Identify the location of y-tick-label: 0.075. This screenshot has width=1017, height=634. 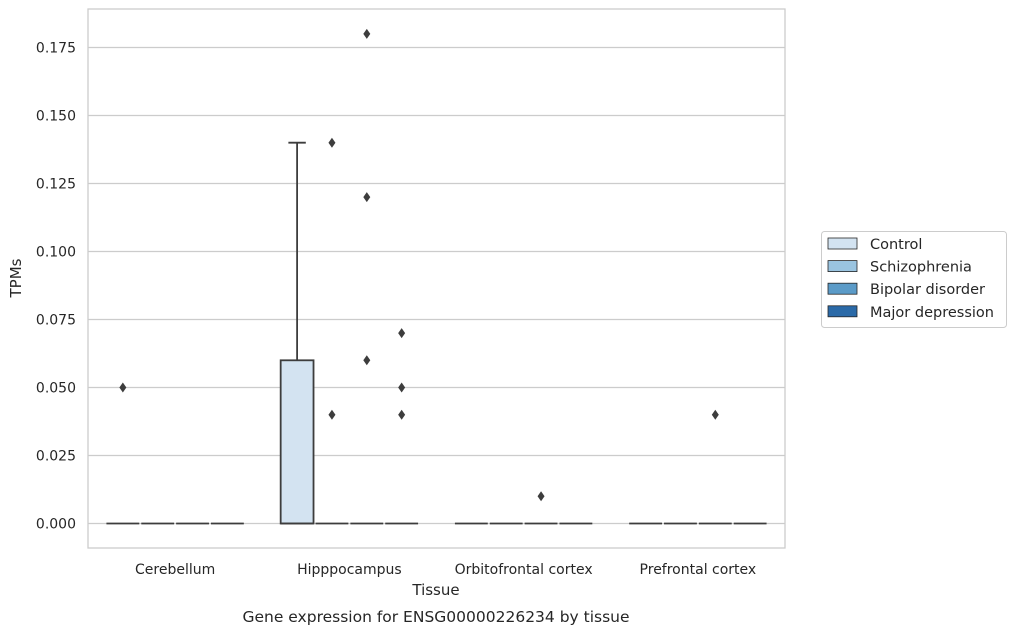
(56, 321).